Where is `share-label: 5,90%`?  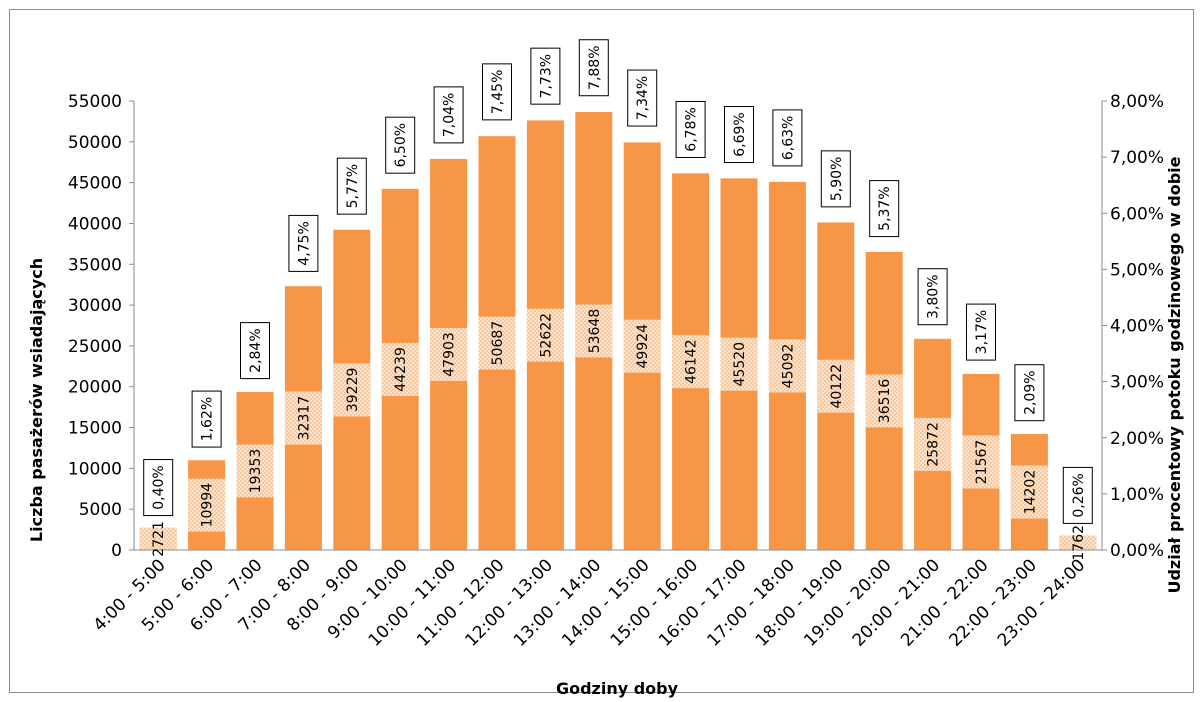 share-label: 5,90% is located at coordinates (837, 179).